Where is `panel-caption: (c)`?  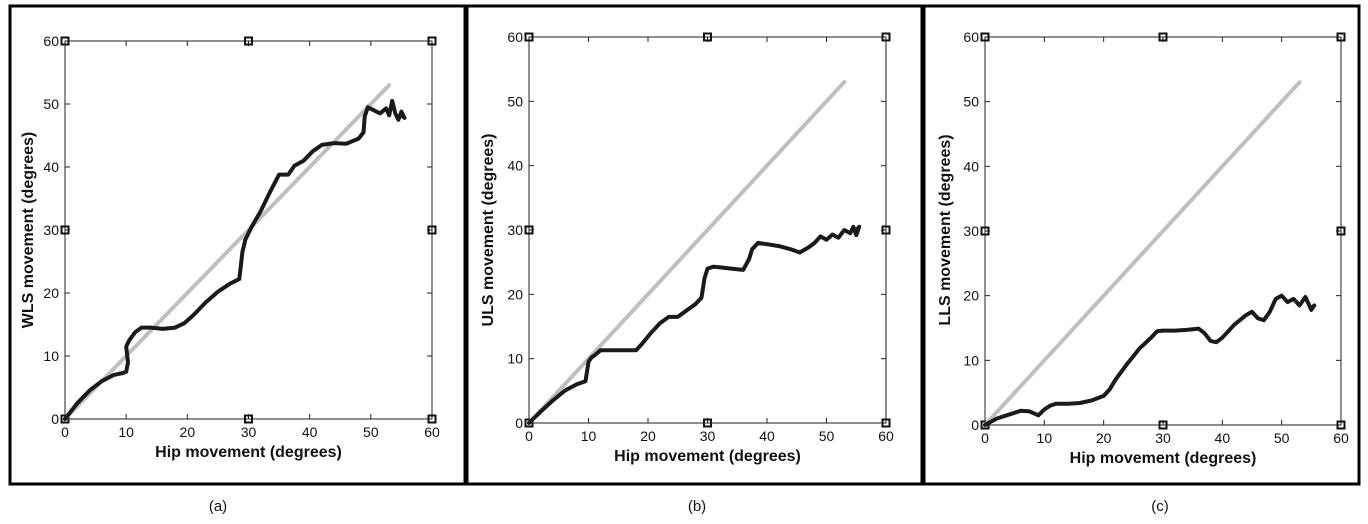 panel-caption: (c) is located at coordinates (1160, 506).